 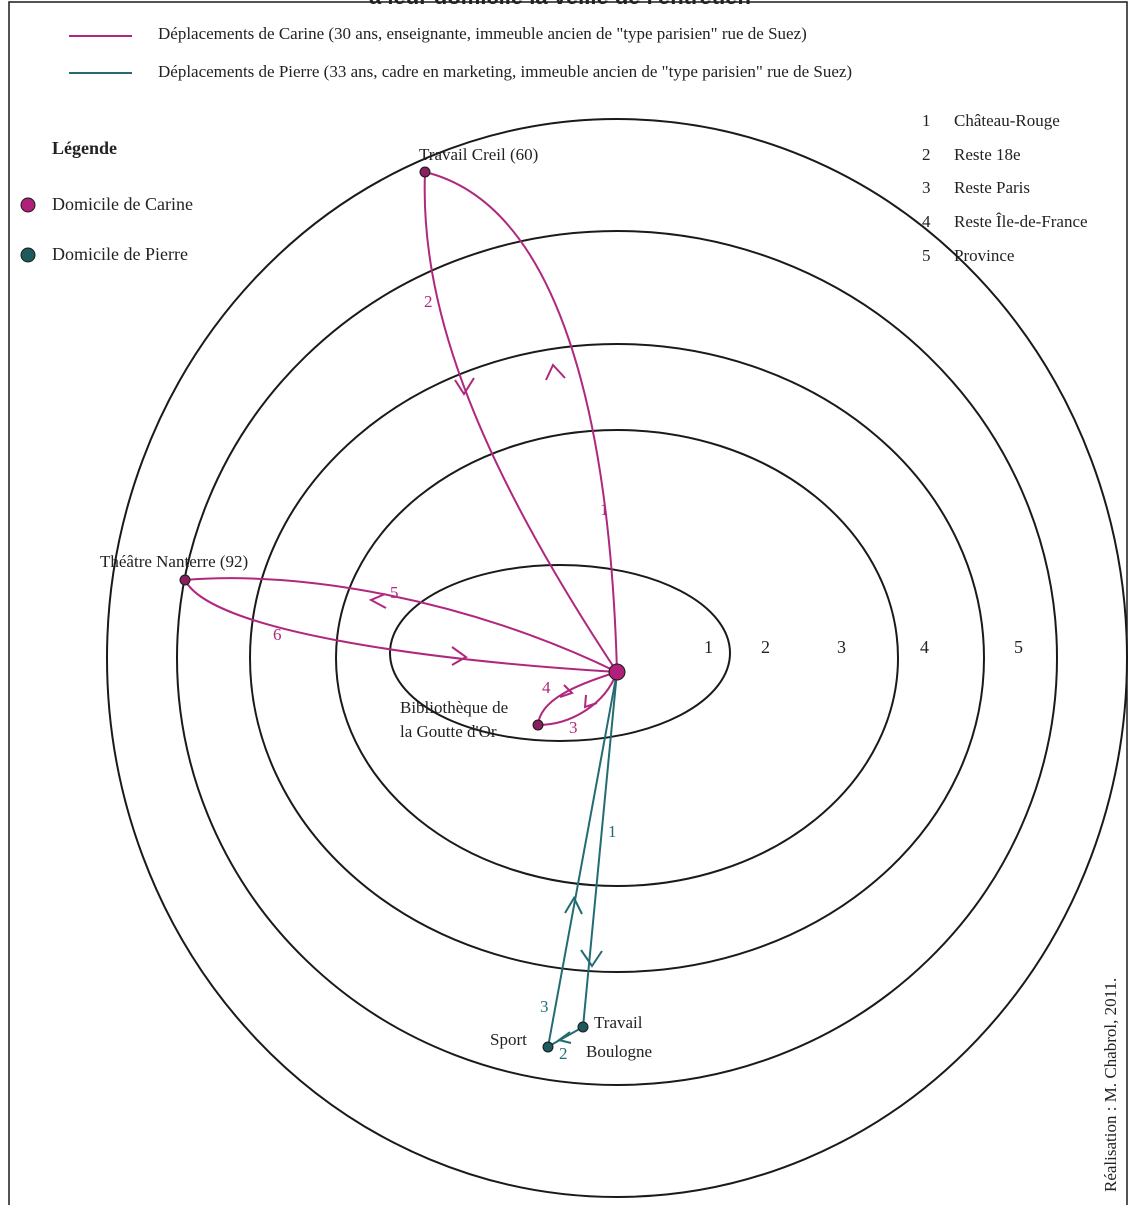 What do you see at coordinates (987, 154) in the screenshot?
I see `zone-key-name-2: Reste 18e` at bounding box center [987, 154].